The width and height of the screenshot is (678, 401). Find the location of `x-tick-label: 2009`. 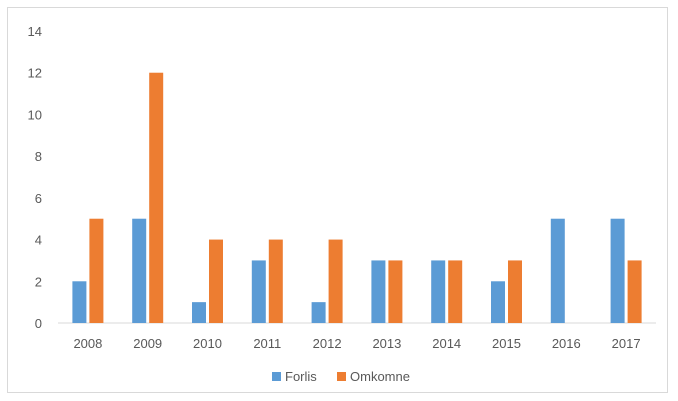

x-tick-label: 2009 is located at coordinates (147, 343).